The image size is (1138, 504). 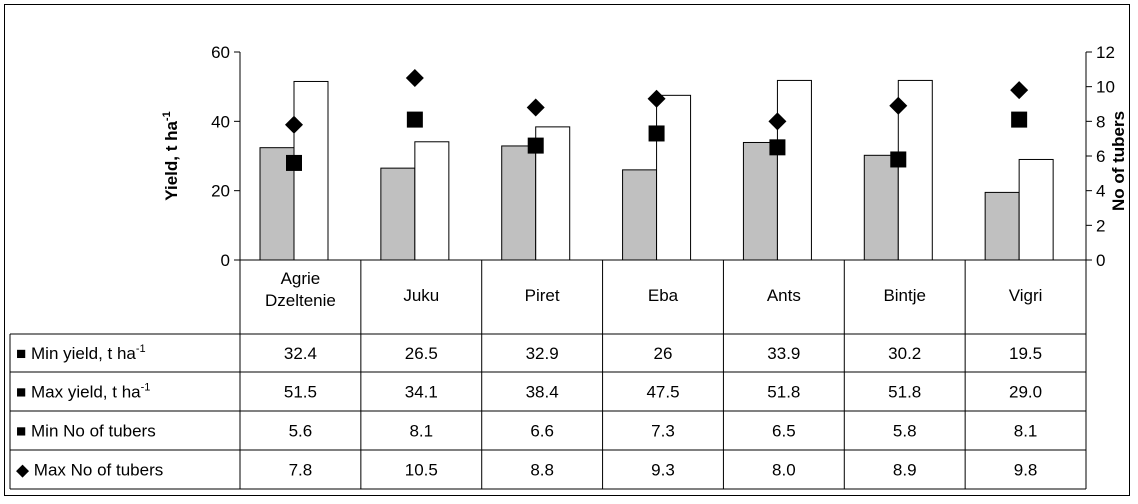 I want to click on y-left-tick-label: 20, so click(x=220, y=191).